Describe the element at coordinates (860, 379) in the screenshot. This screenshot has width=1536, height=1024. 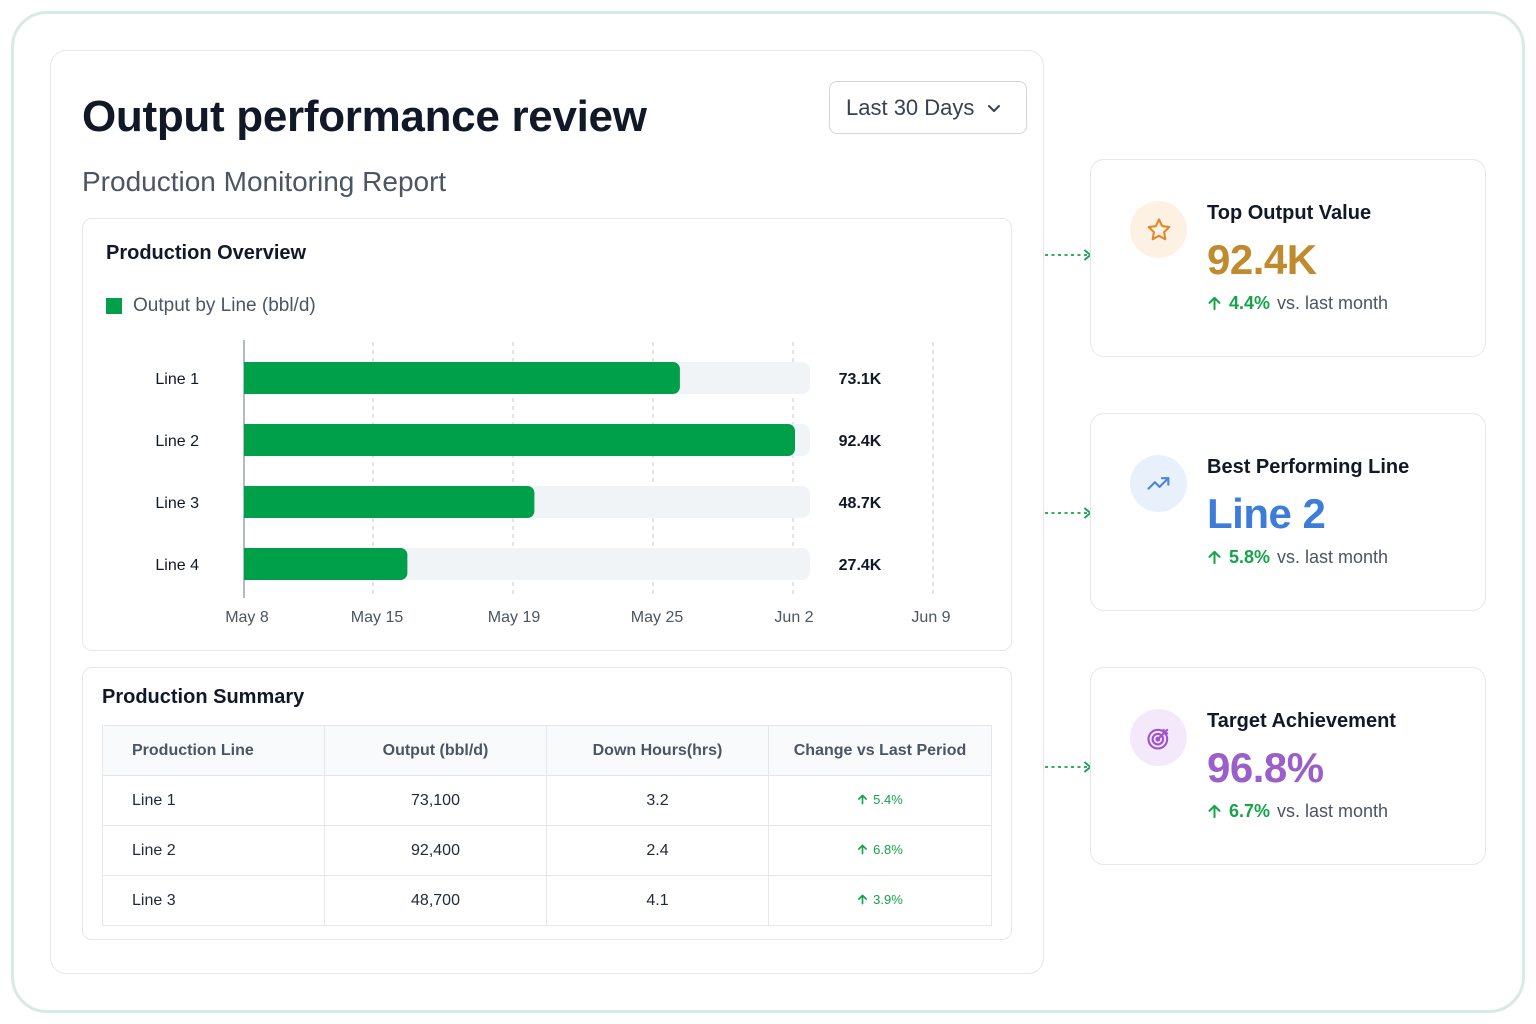
I see `value-label: 73.1K` at that location.